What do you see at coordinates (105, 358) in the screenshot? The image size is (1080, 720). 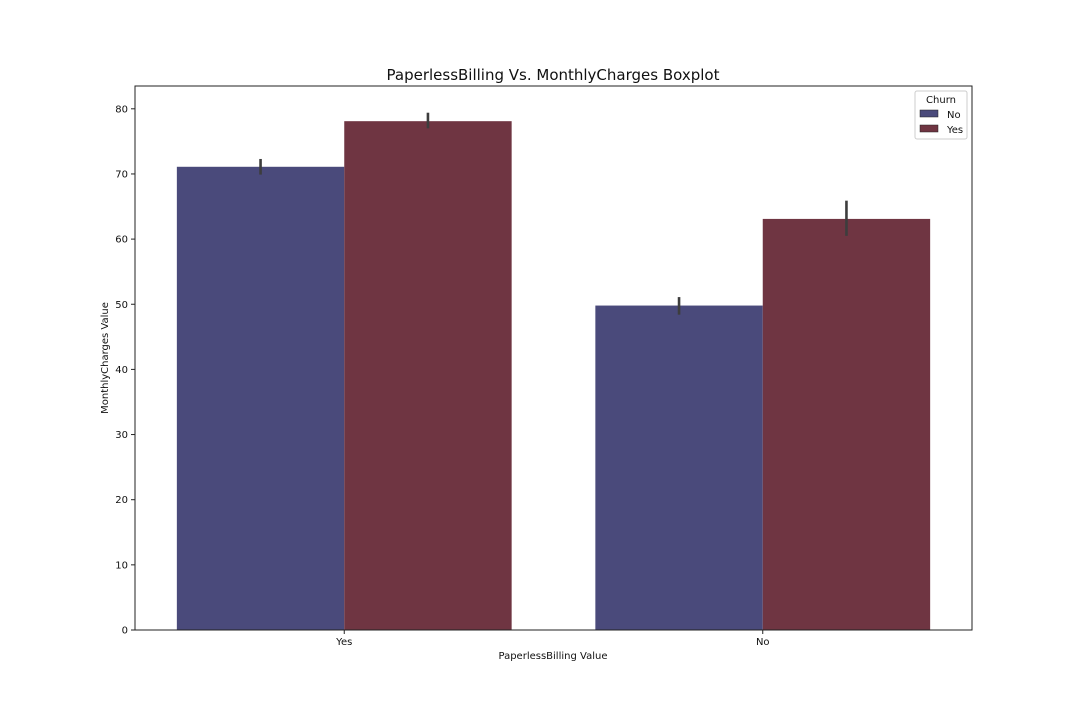 I see `y-axis-label: MonthlyCharges Value` at bounding box center [105, 358].